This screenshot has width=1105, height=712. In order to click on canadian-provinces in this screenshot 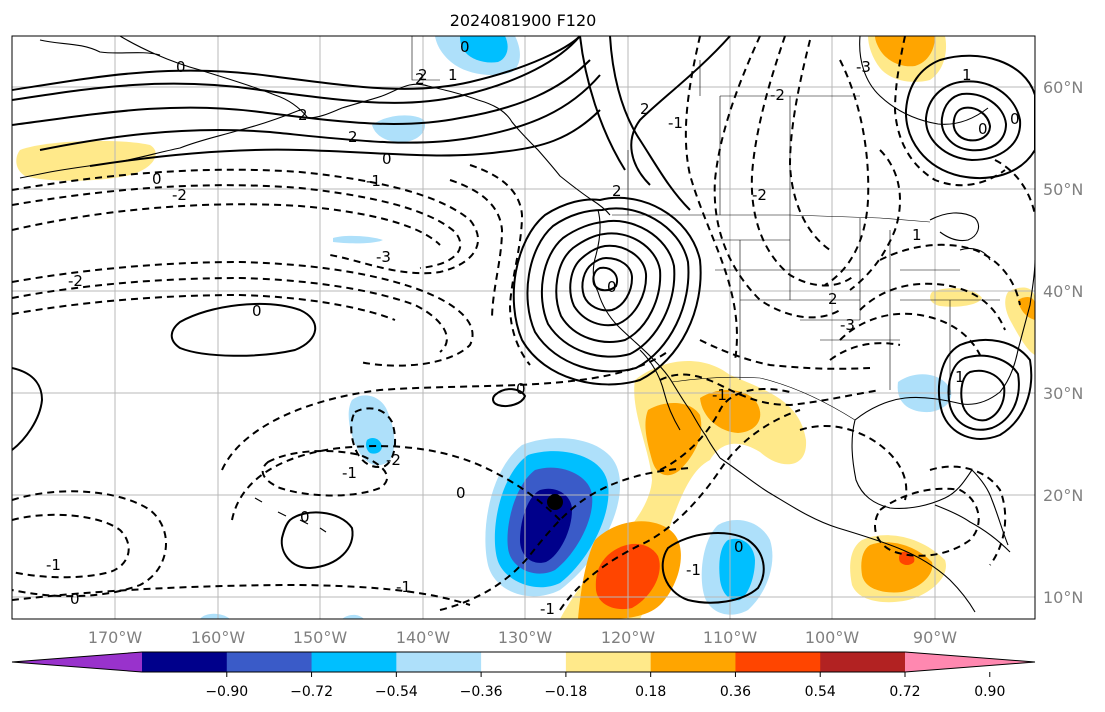, I will do `click(743, 137)`.